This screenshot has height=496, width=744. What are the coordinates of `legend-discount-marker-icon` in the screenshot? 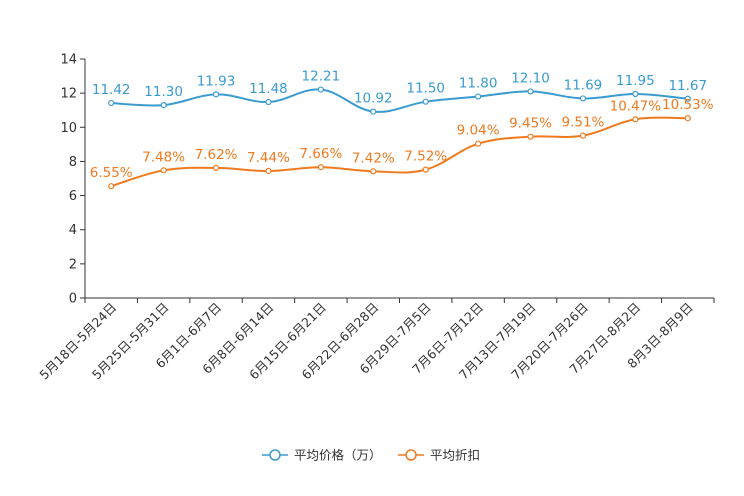 It's located at (411, 455).